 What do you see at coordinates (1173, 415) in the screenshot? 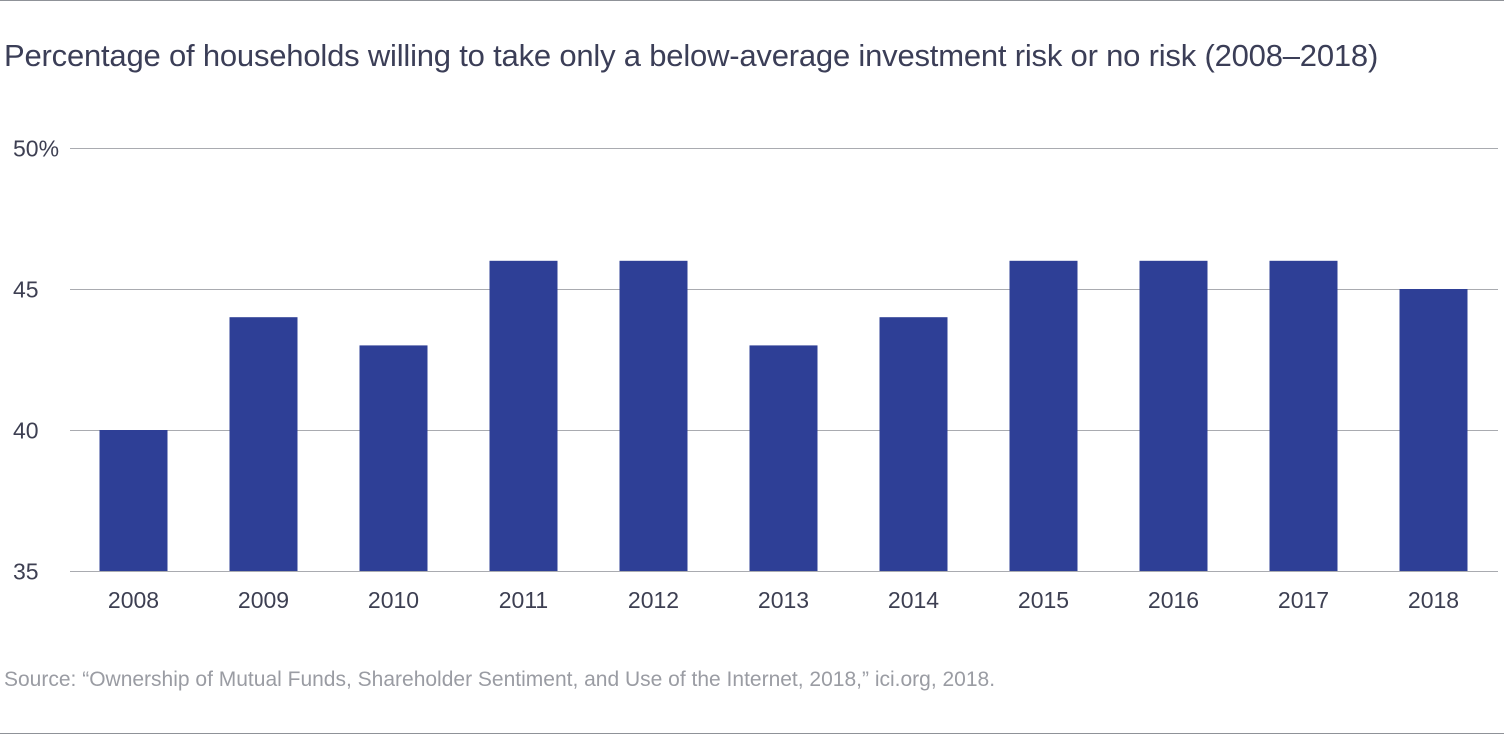
I see `bar-2016` at bounding box center [1173, 415].